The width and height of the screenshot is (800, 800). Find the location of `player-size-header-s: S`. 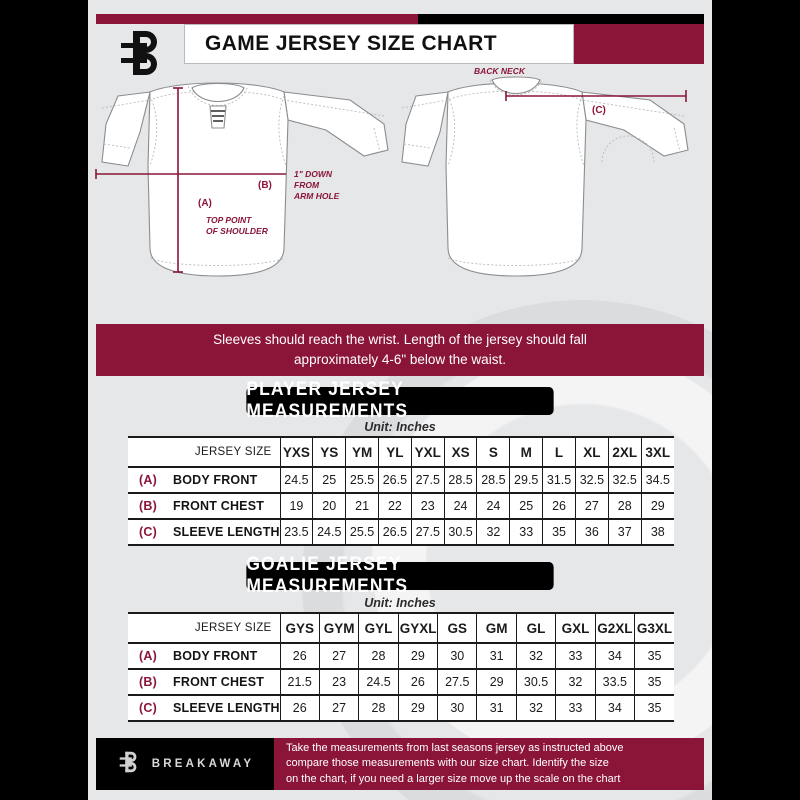

player-size-header-s: S is located at coordinates (493, 452).